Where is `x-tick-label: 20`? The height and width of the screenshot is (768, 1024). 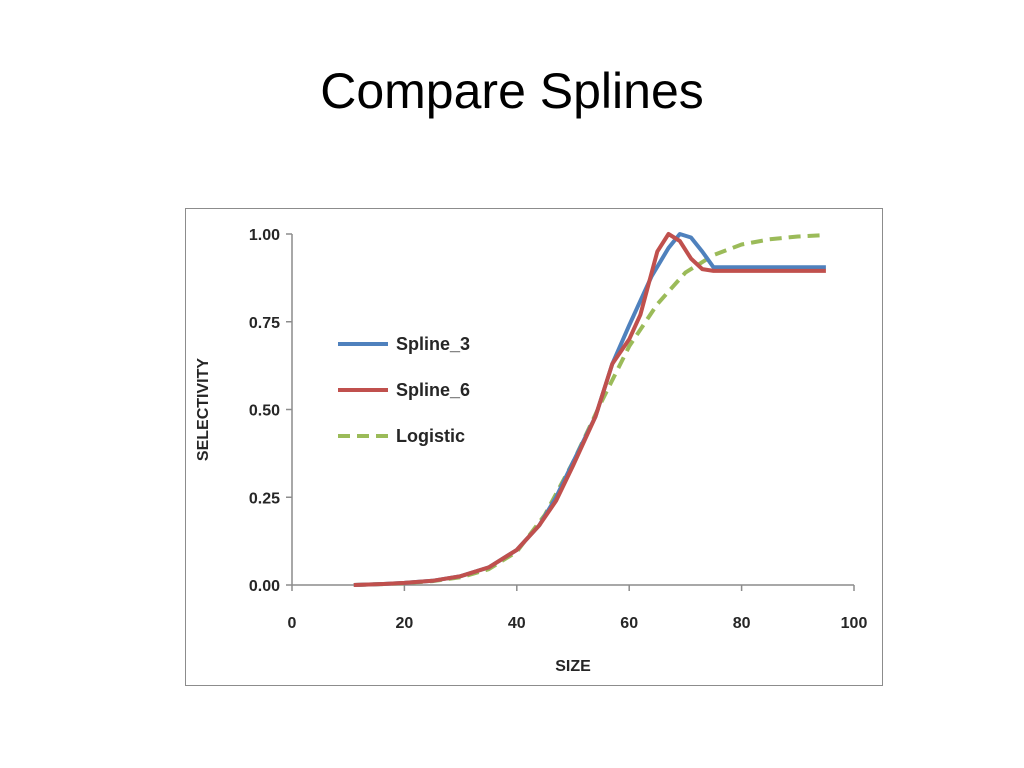
x-tick-label: 20 is located at coordinates (405, 623).